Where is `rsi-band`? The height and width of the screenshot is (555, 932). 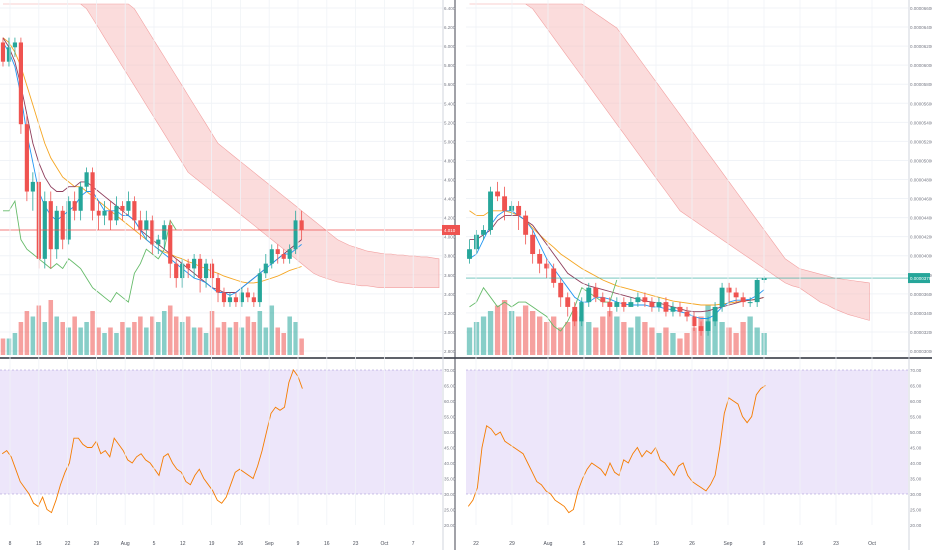
rsi-band is located at coordinates (687, 432).